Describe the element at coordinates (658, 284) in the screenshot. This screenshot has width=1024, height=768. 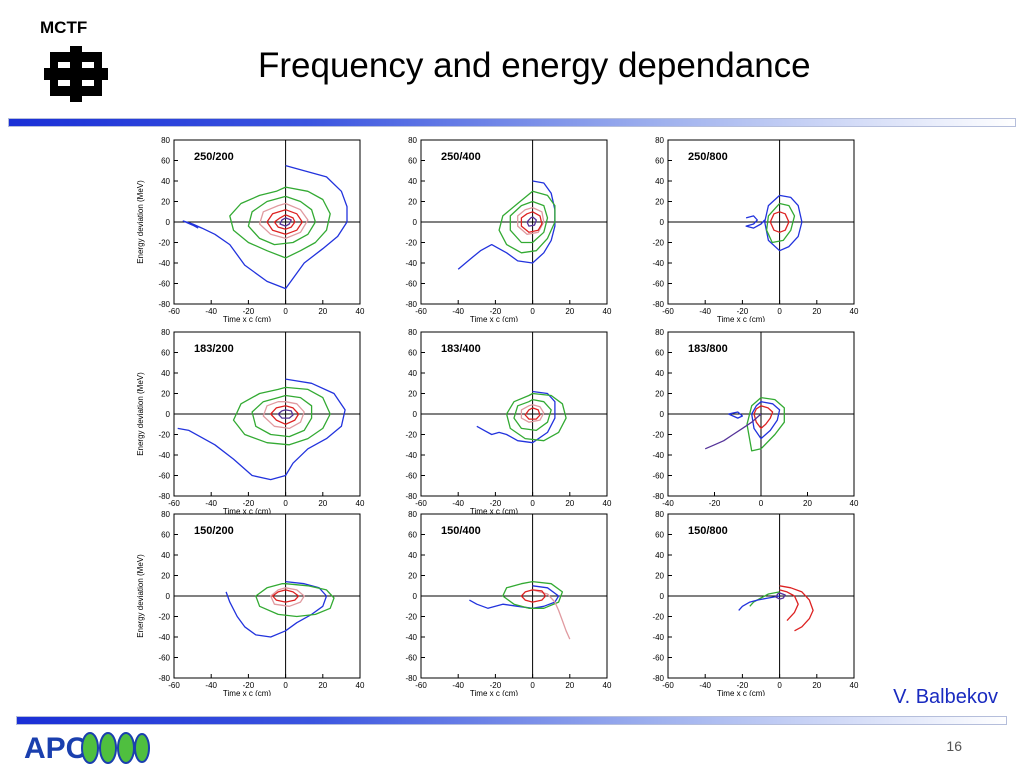
I see `y-tick-label: -60` at that location.